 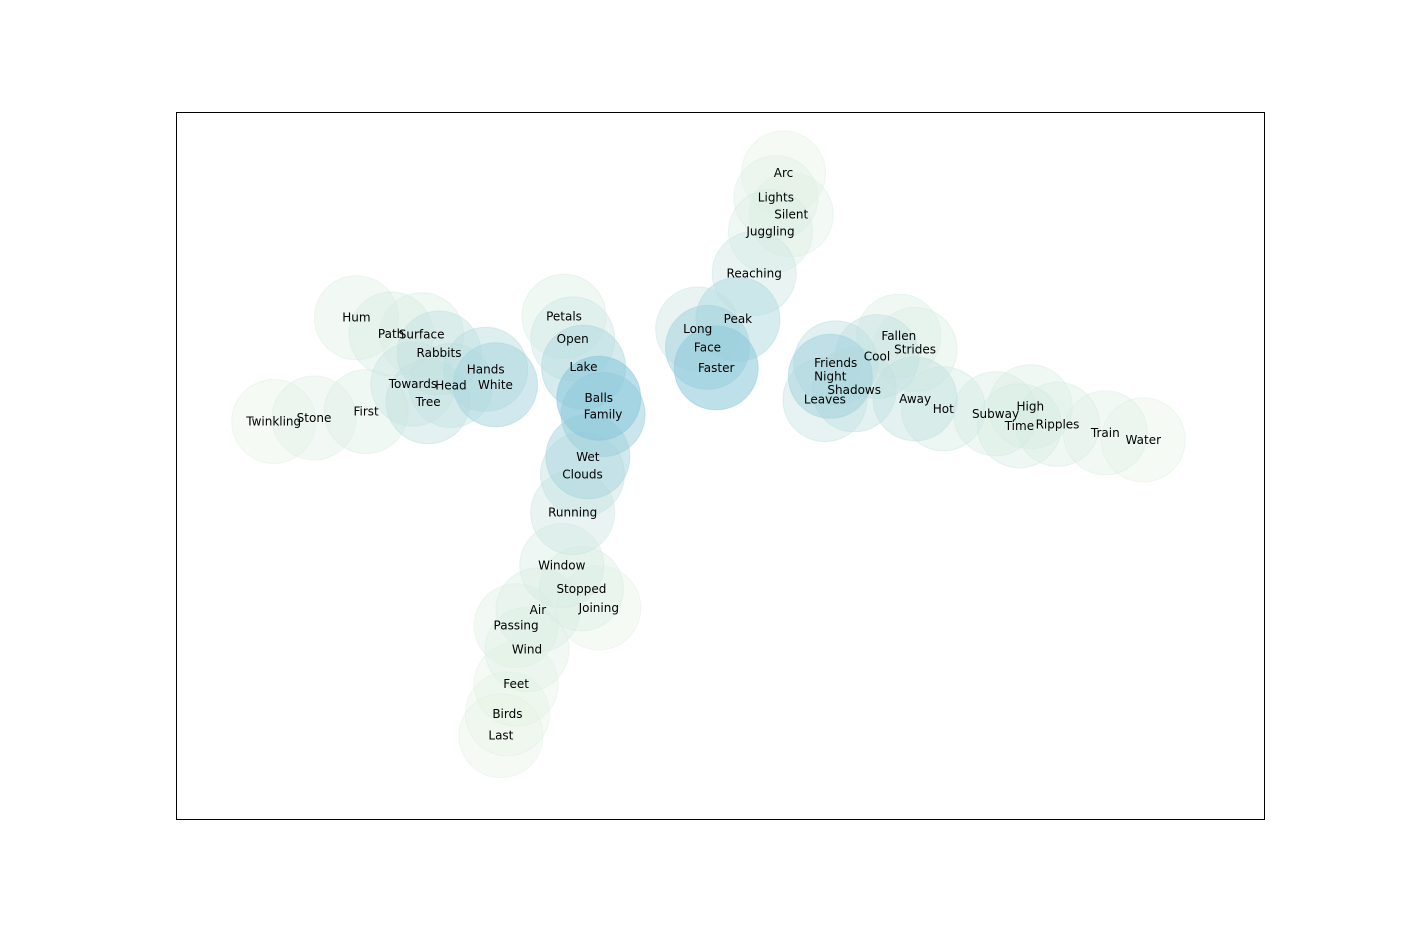 I want to click on label-night: Night, so click(x=830, y=376).